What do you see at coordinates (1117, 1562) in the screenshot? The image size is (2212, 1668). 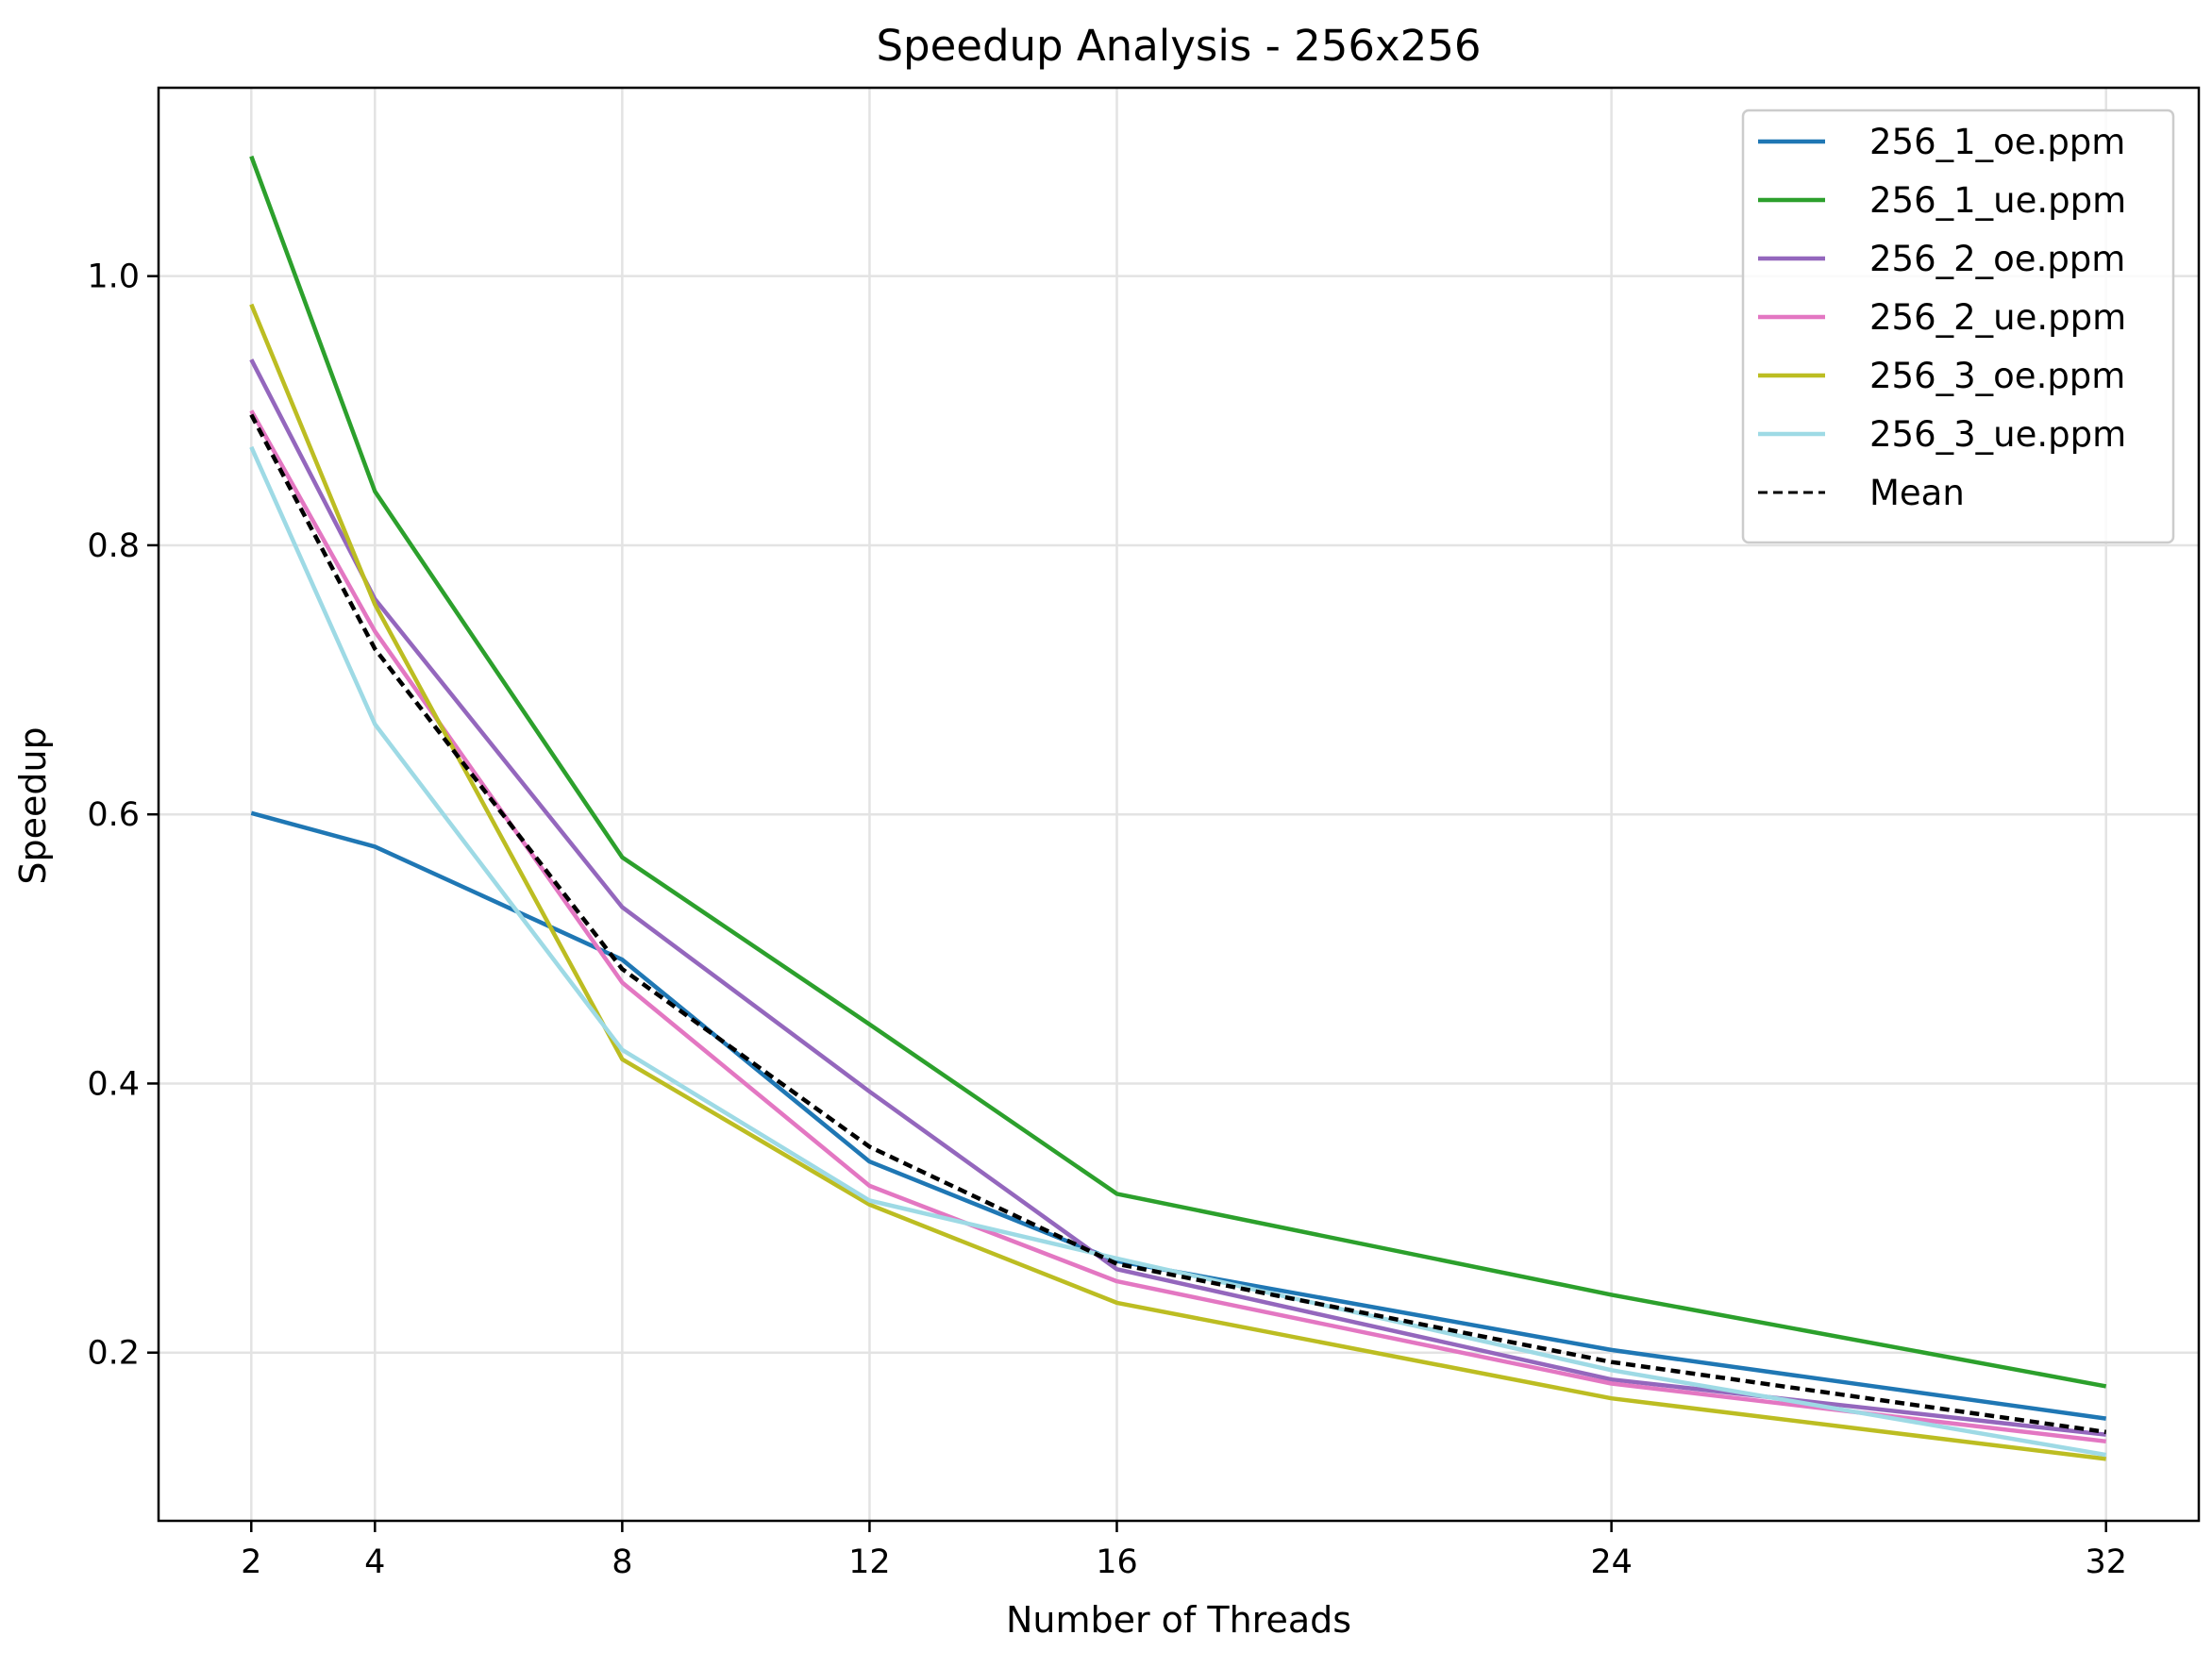 I see `x-tick-label: 16` at bounding box center [1117, 1562].